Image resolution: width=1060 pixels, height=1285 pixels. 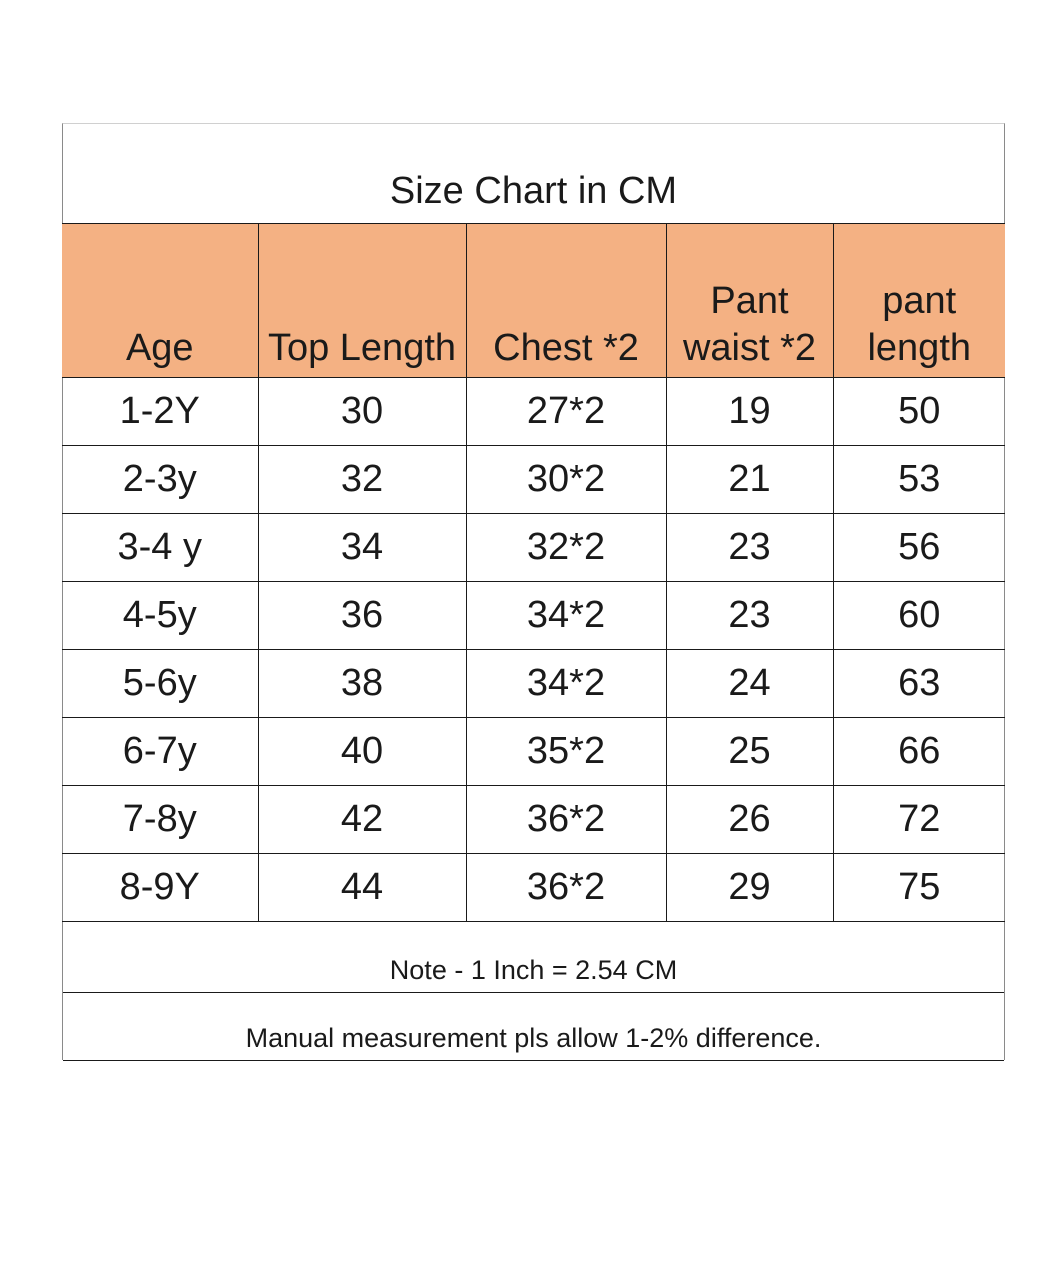 I want to click on cell-chest: 35*2, so click(x=566, y=751).